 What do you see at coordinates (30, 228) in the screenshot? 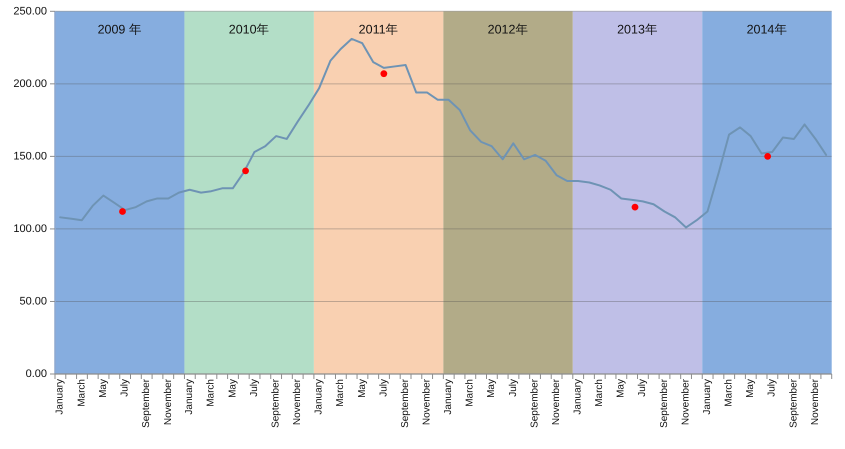
I see `y-tick-label: 100.00` at bounding box center [30, 228].